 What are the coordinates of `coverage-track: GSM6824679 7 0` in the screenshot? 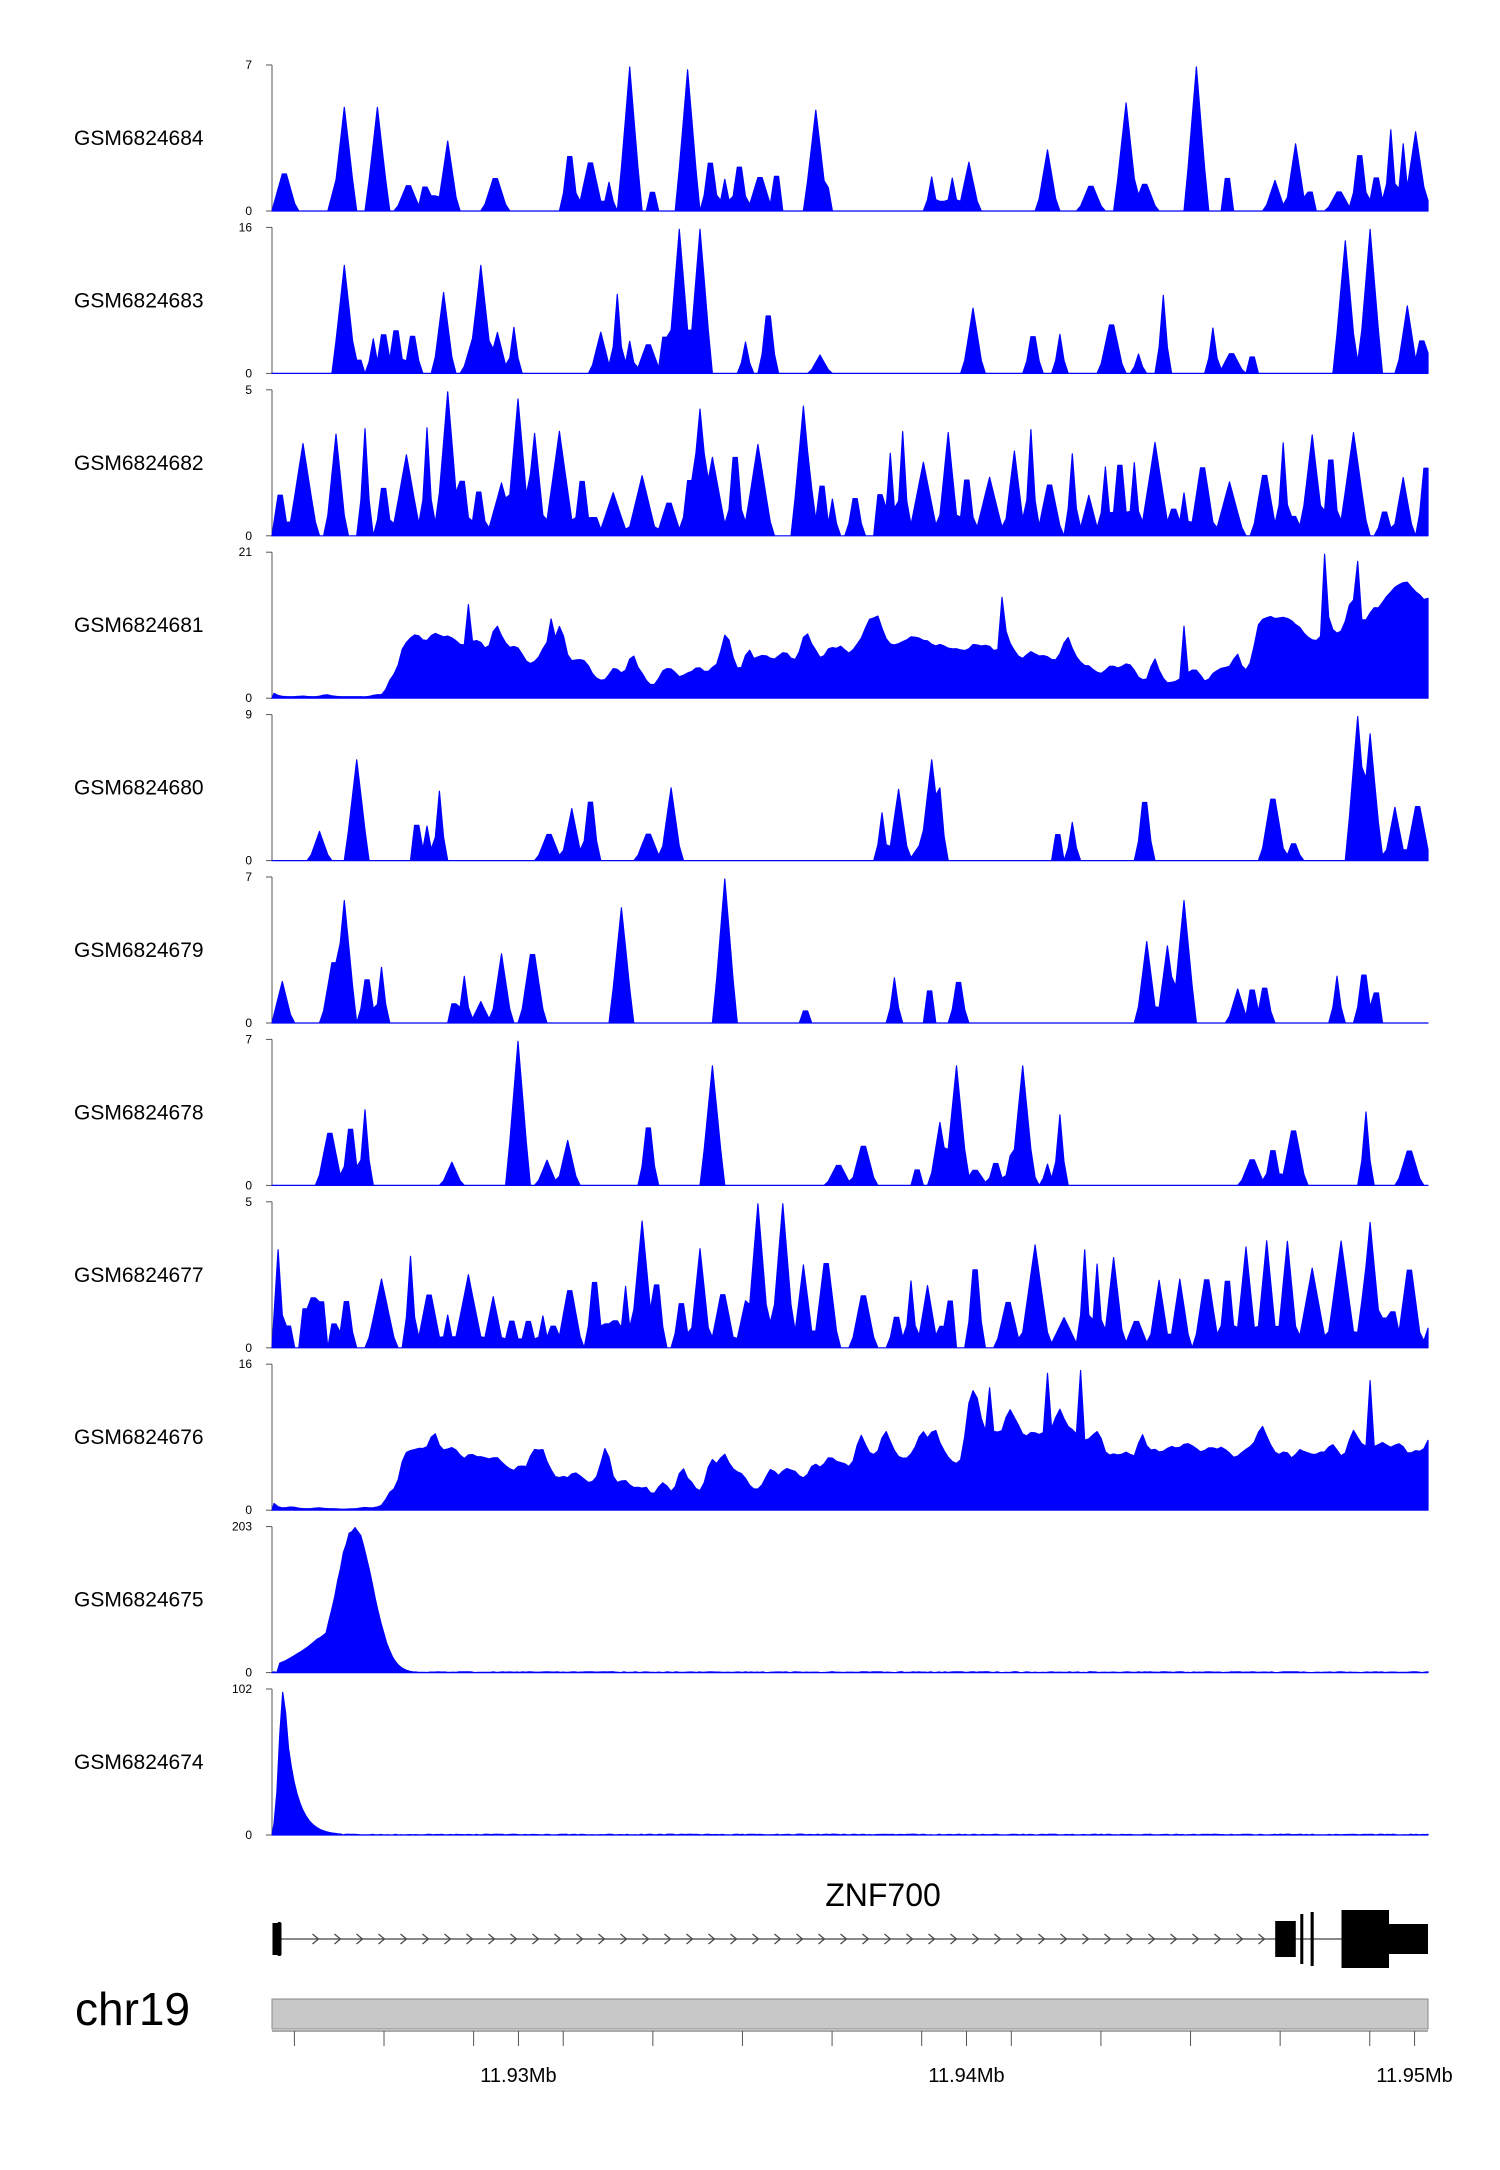 It's located at (751, 950).